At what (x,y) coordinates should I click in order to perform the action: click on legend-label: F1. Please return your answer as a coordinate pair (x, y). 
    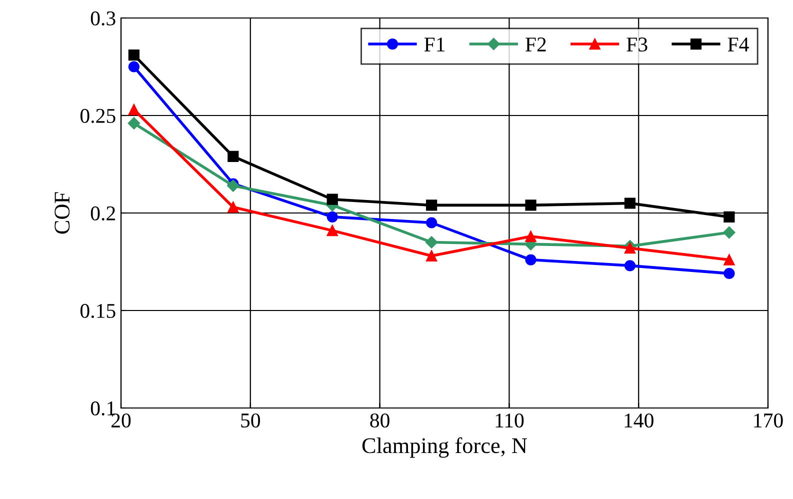
    Looking at the image, I should click on (434, 45).